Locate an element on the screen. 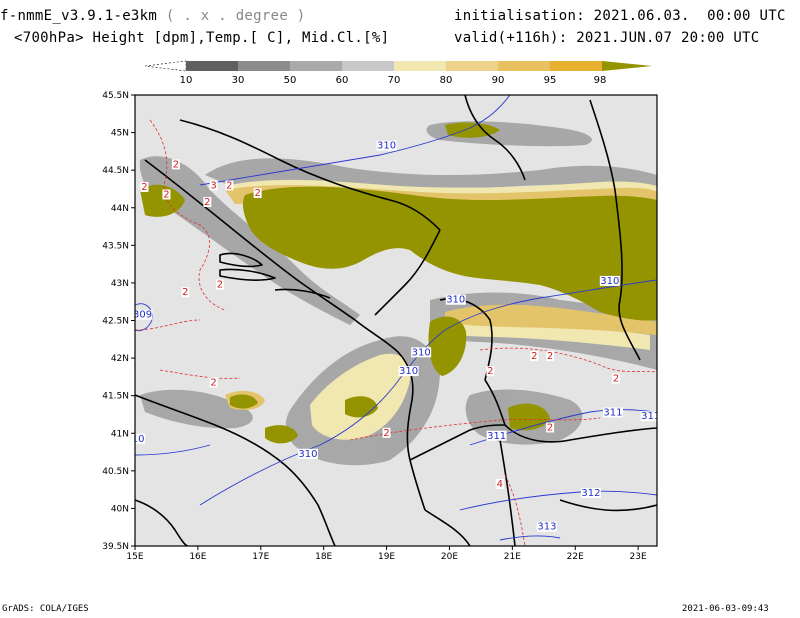 The width and height of the screenshot is (800, 618). lon-tick-label: 23E is located at coordinates (638, 557).